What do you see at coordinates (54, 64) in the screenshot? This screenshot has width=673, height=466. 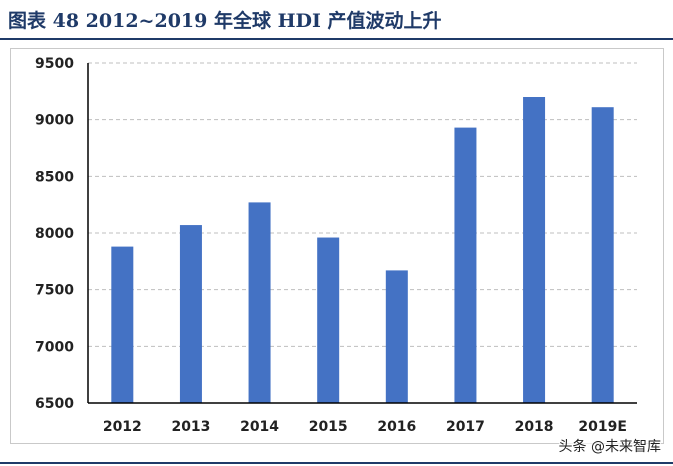 I see `y-tick-label: 9500` at bounding box center [54, 64].